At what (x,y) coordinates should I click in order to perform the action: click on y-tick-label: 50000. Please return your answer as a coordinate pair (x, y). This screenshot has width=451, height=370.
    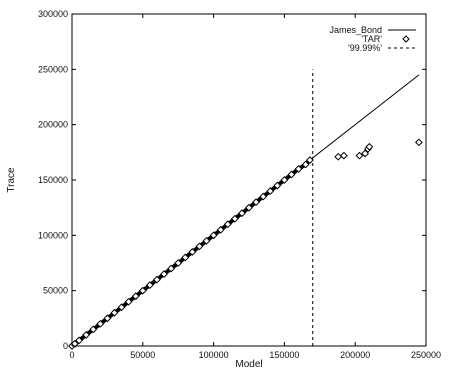
    Looking at the image, I should click on (55, 291).